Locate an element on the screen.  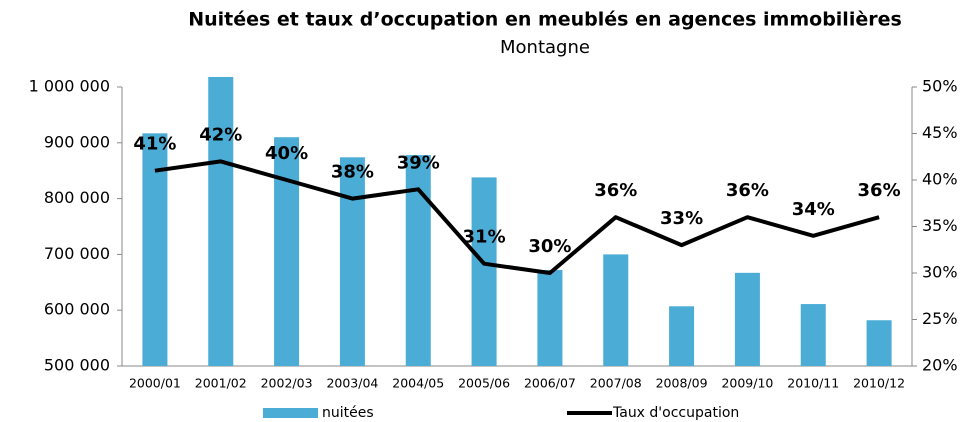
x-tick-label: 2009/10 is located at coordinates (747, 383).